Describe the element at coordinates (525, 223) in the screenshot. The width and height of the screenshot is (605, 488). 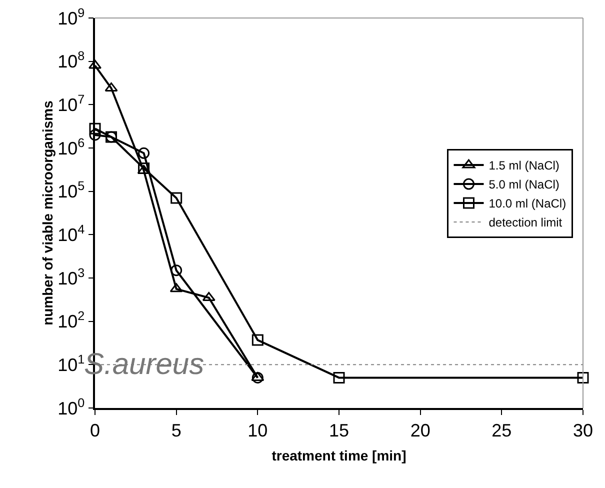
I see `legend-label: detection limit` at that location.